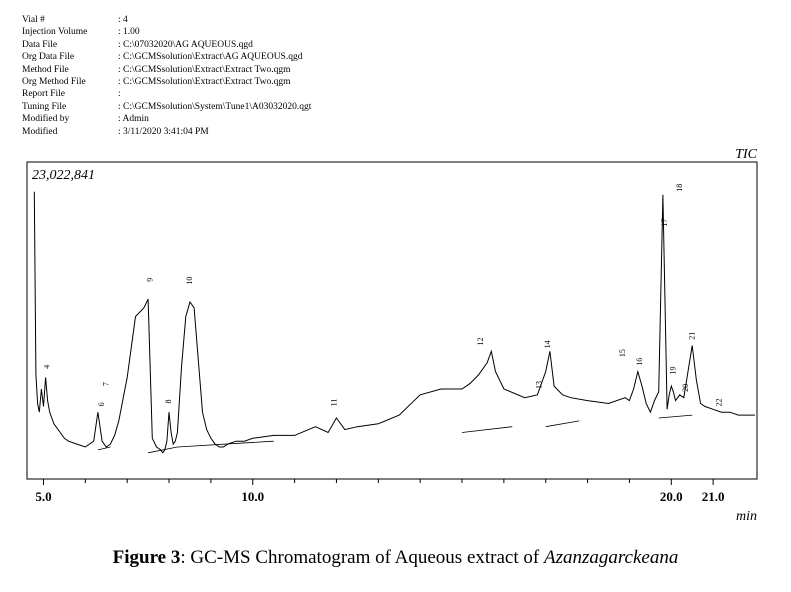  What do you see at coordinates (40, 44) in the screenshot?
I see `file-info-label: Data File` at bounding box center [40, 44].